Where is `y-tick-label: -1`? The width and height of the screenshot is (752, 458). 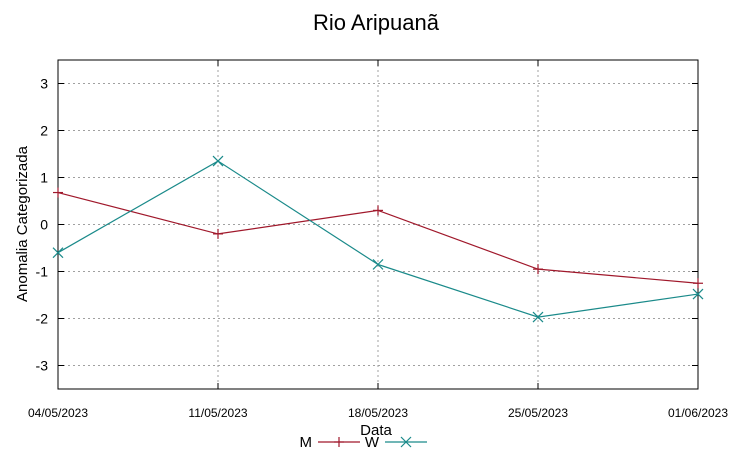
y-tick-label: -1 is located at coordinates (42, 272).